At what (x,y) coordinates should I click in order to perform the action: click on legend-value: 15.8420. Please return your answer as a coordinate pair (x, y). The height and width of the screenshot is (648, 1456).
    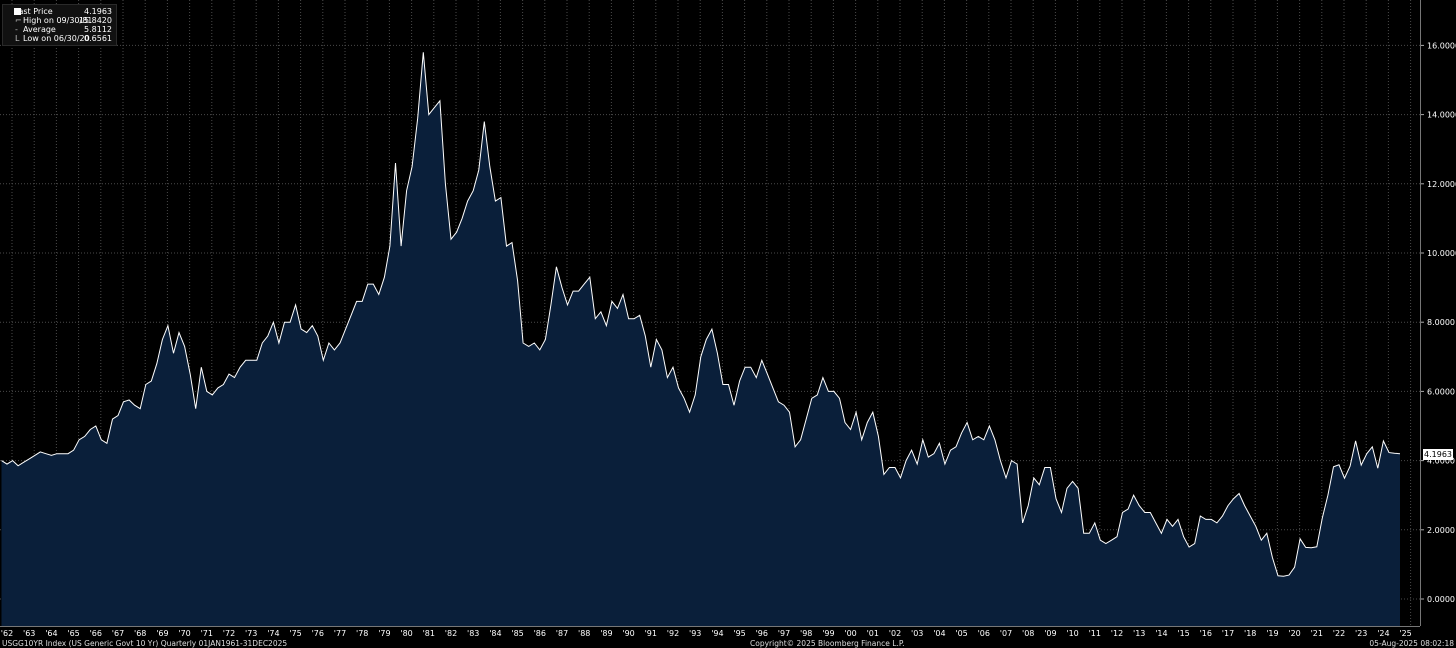
    Looking at the image, I should click on (95, 20).